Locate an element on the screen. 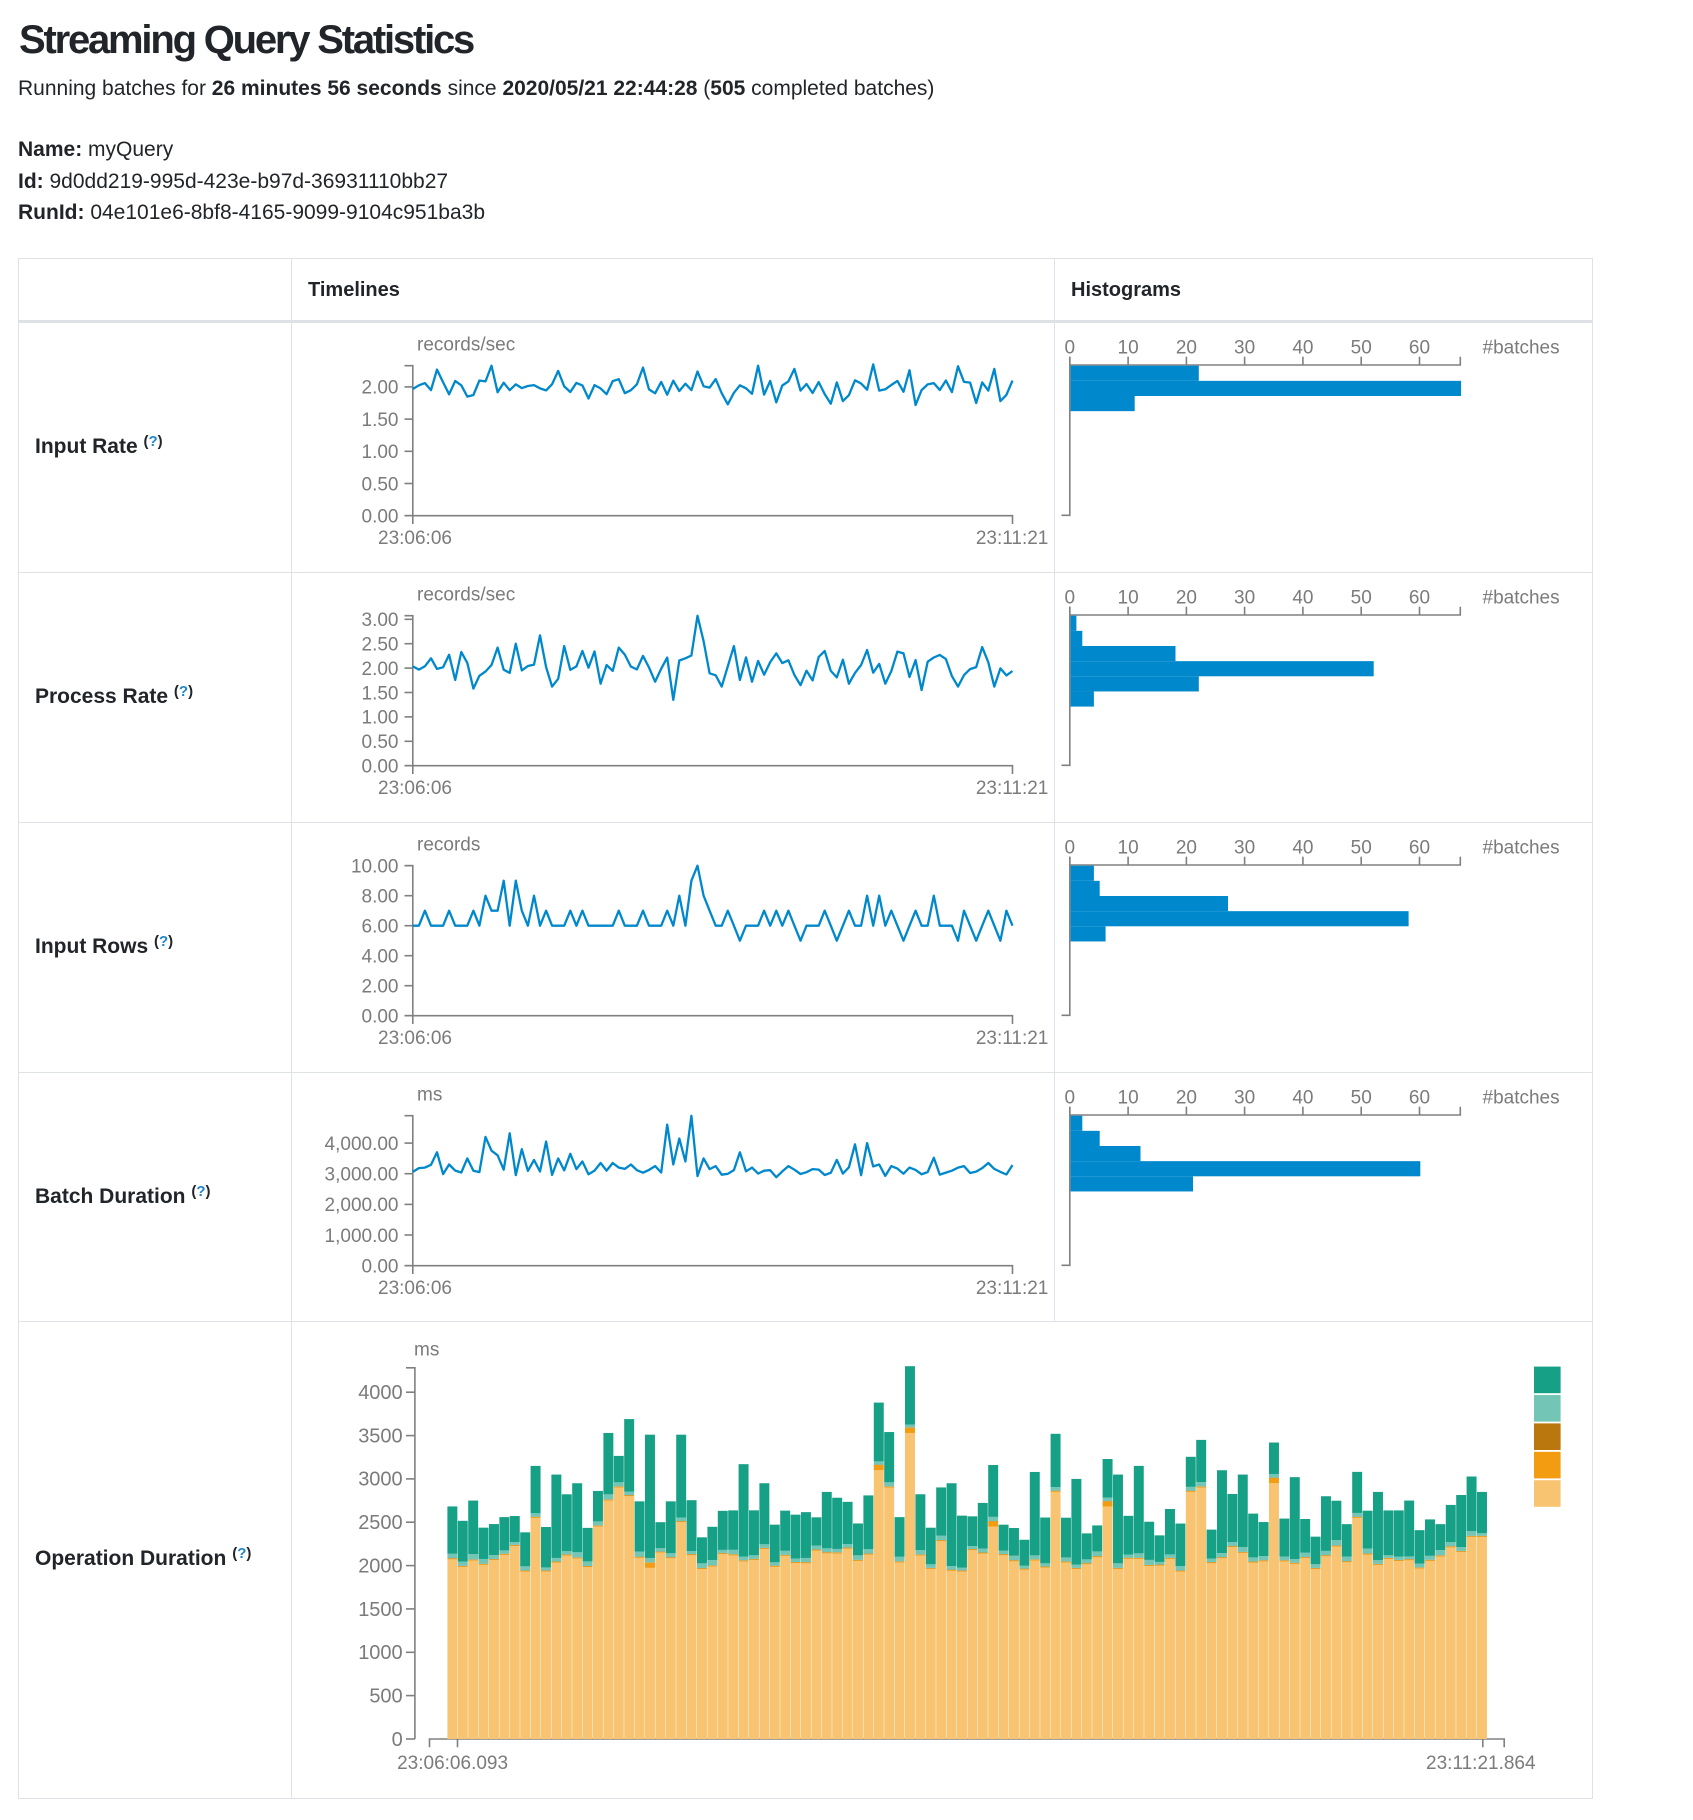  svg-text: 1,000.00 is located at coordinates (362, 1235).